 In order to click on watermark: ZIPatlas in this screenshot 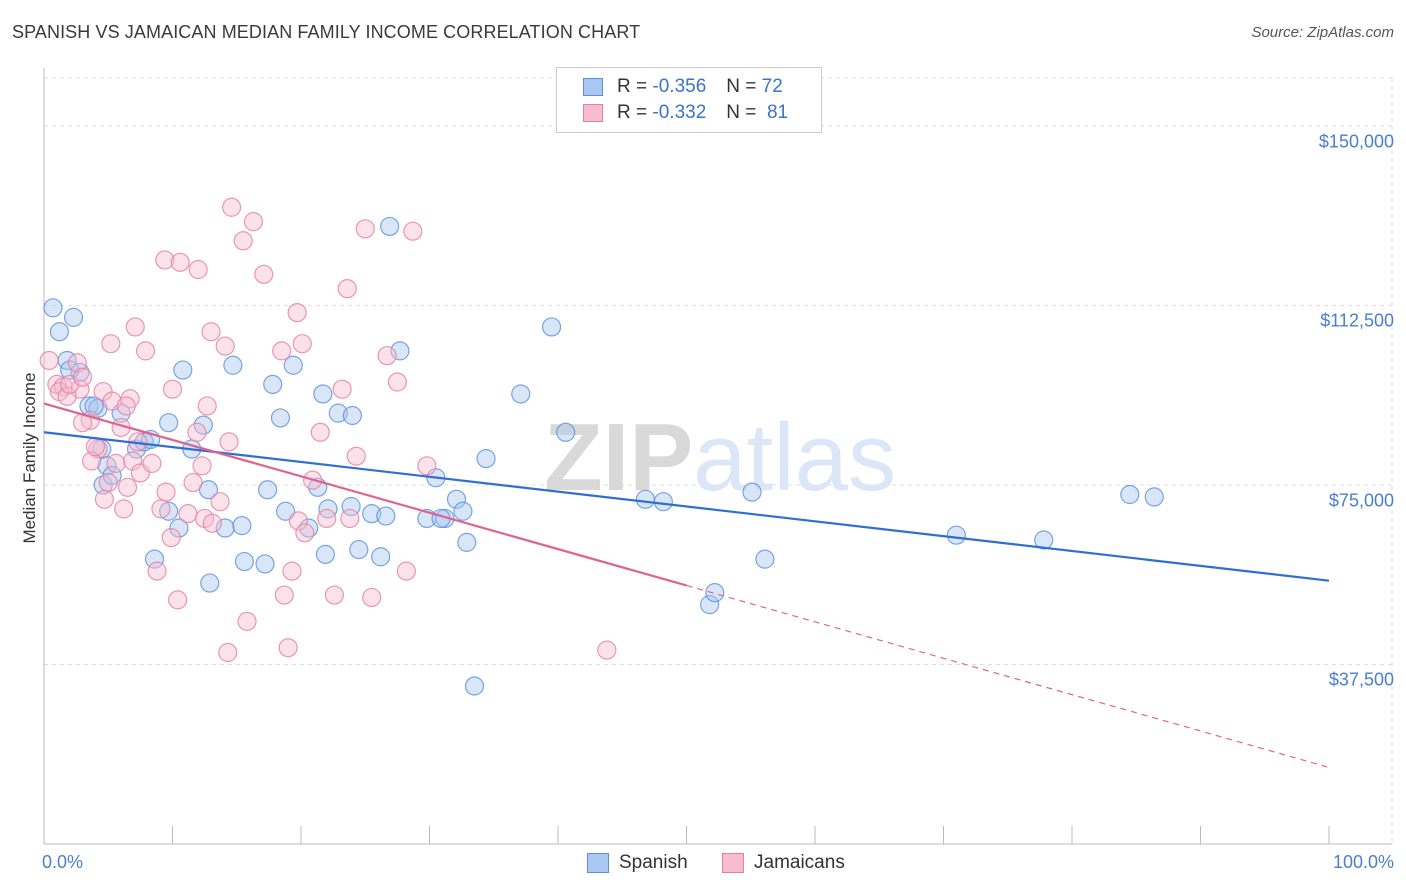, I will do `click(720, 457)`.